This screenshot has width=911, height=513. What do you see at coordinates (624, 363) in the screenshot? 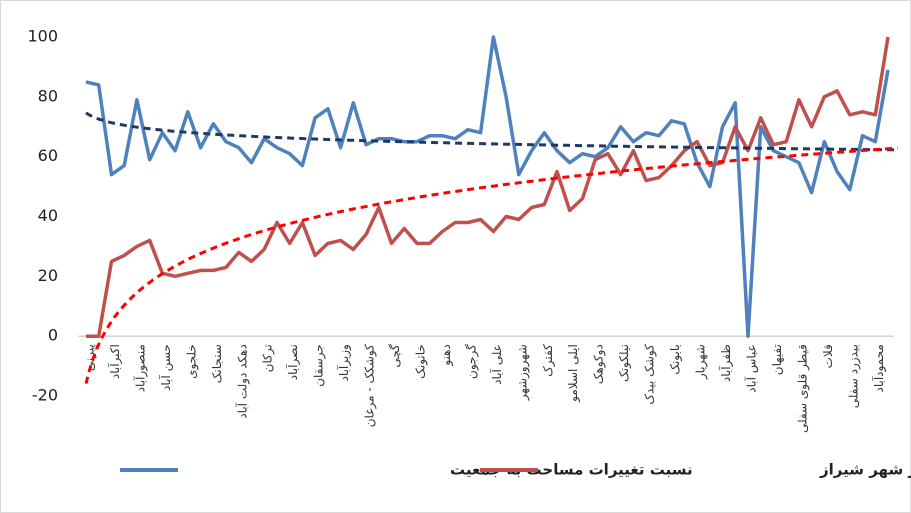
I see `x-tick-label: نیلکوتک` at bounding box center [624, 363].